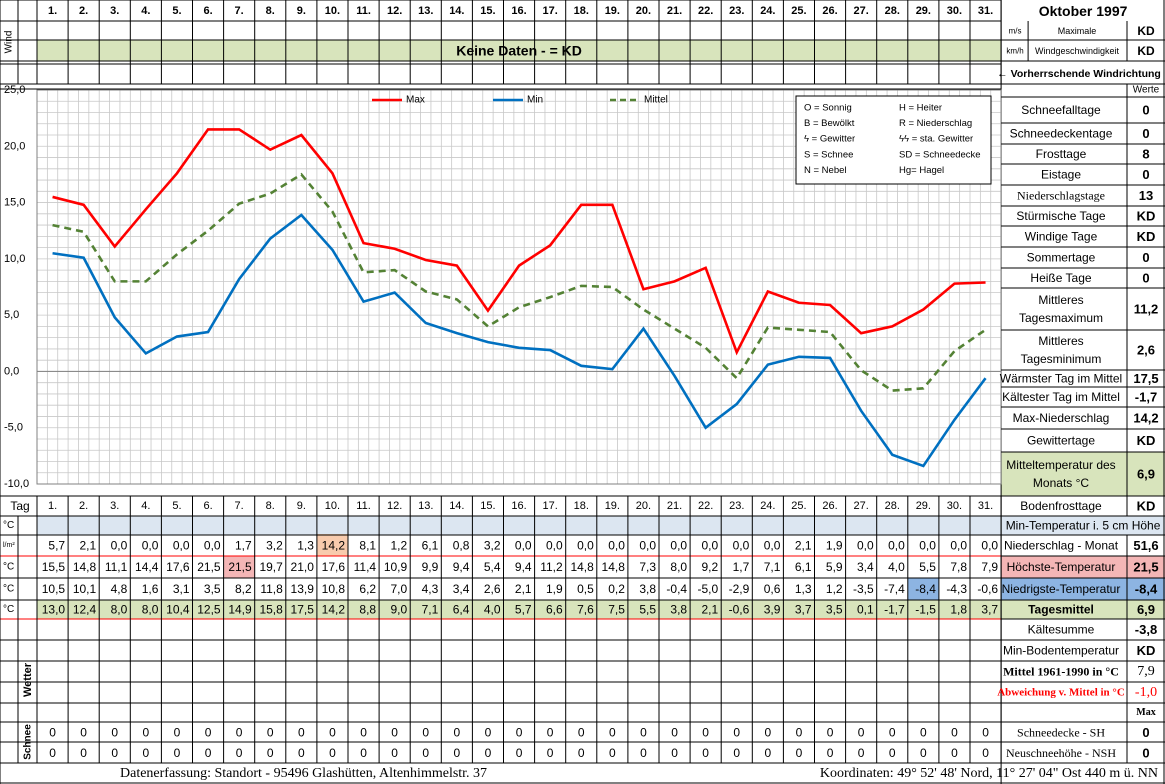  I want to click on table-cell: 0,6, so click(772, 589).